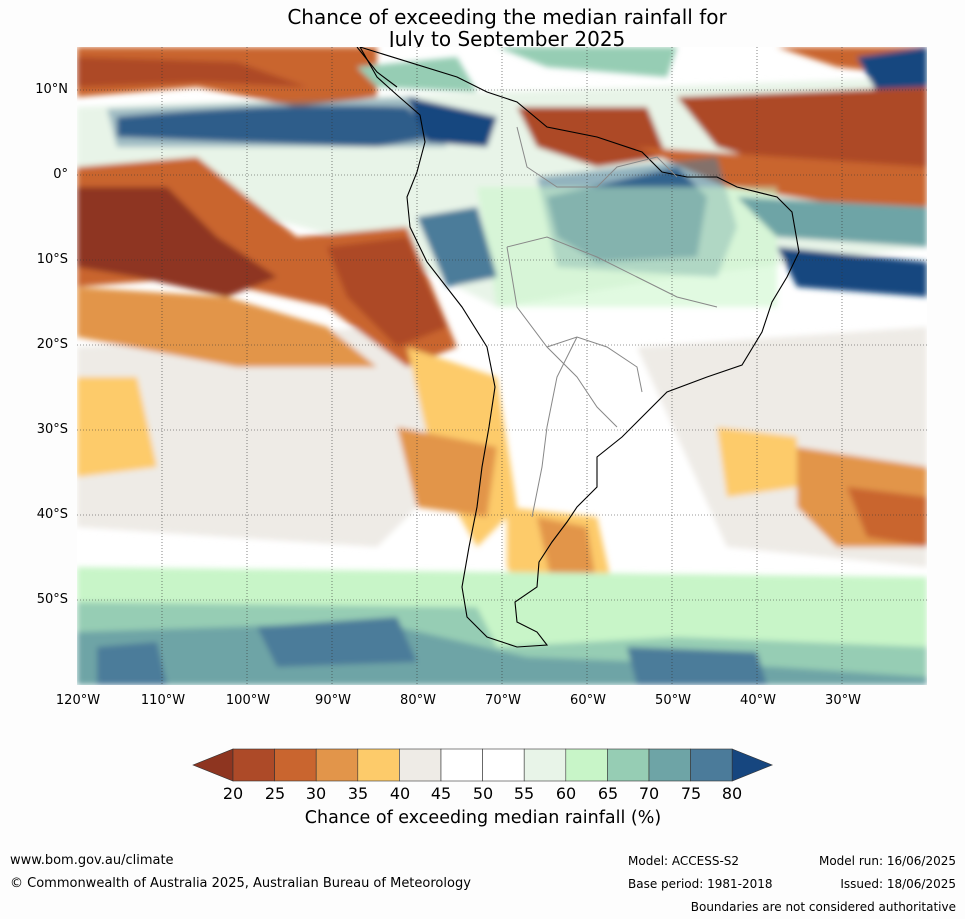 The image size is (965, 919). Describe the element at coordinates (752, 765) in the screenshot. I see `colorbar-extend-high` at that location.